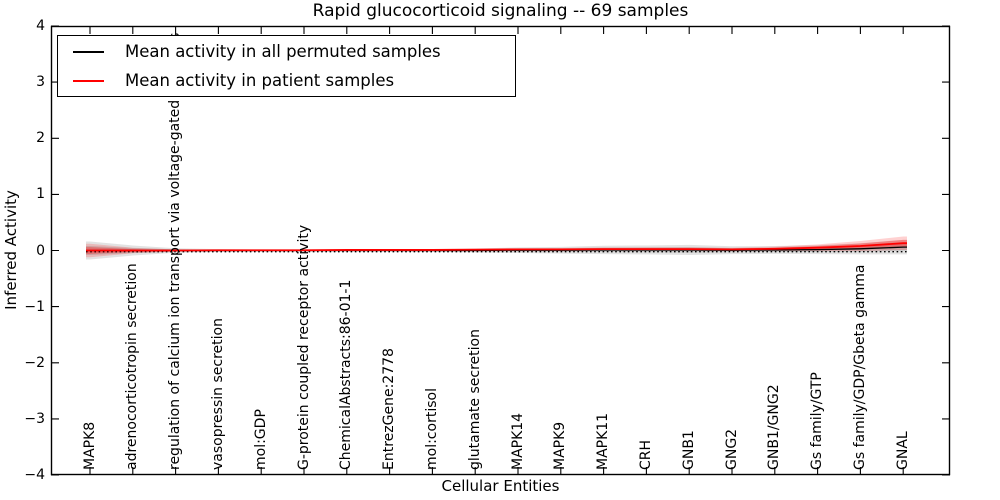 The image size is (1000, 500). What do you see at coordinates (11, 250) in the screenshot?
I see `y-axis-title: Inferred Activity` at bounding box center [11, 250].